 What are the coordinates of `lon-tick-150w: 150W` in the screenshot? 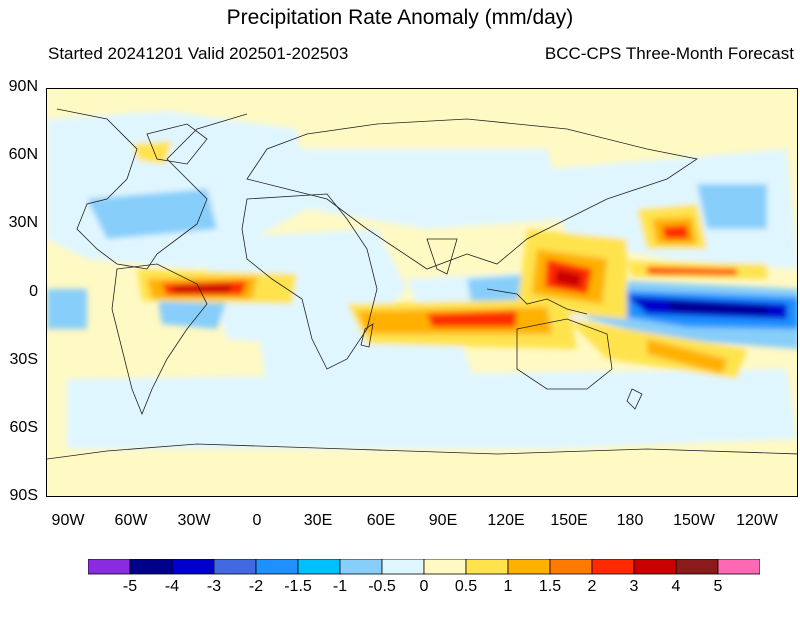 It's located at (694, 520).